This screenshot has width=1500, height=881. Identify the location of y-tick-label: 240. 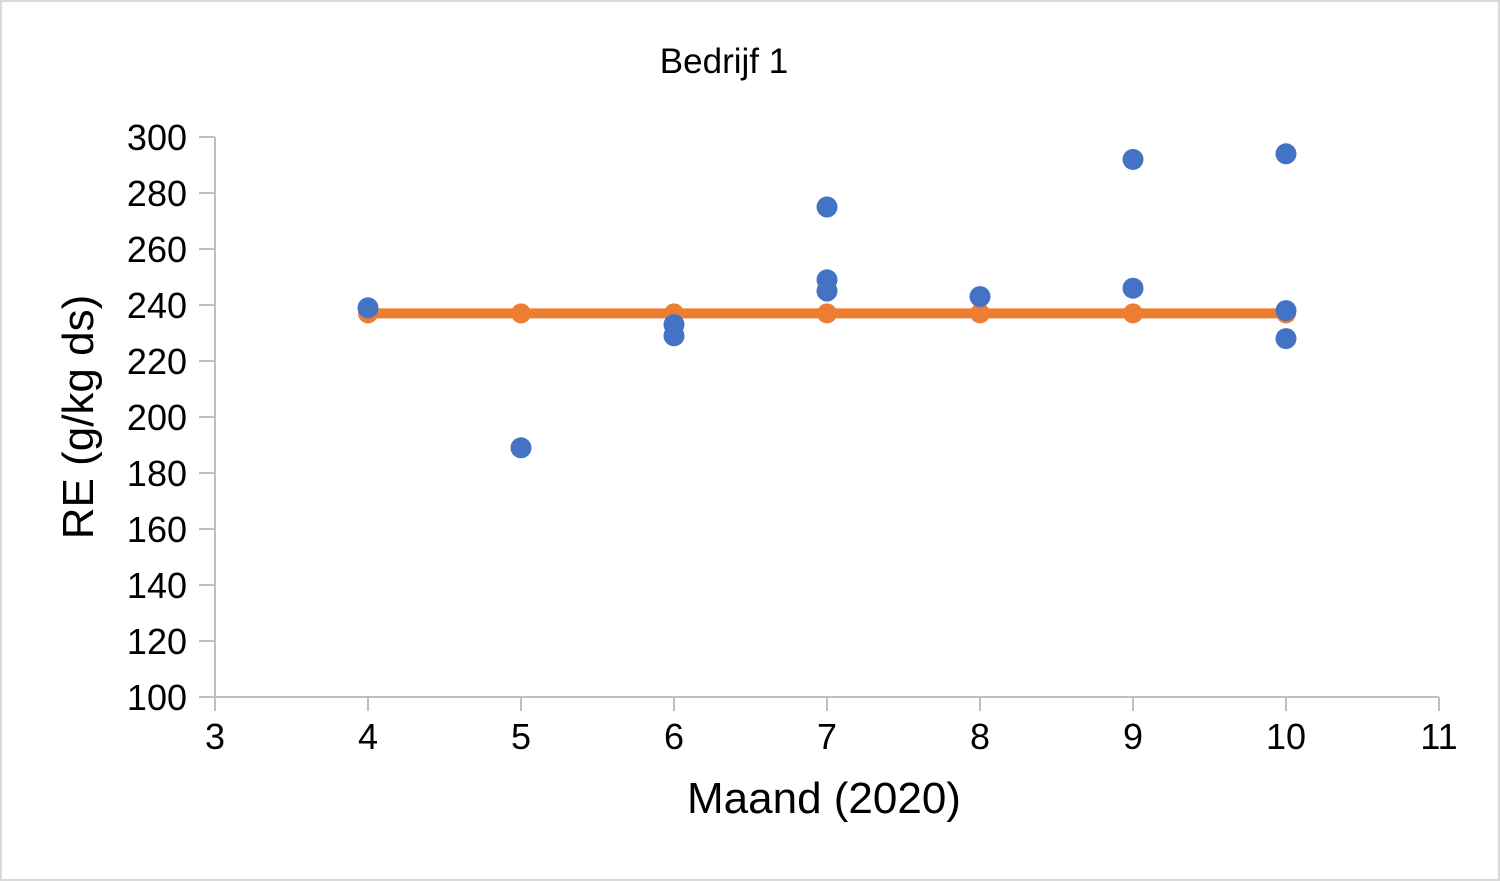
(157, 305).